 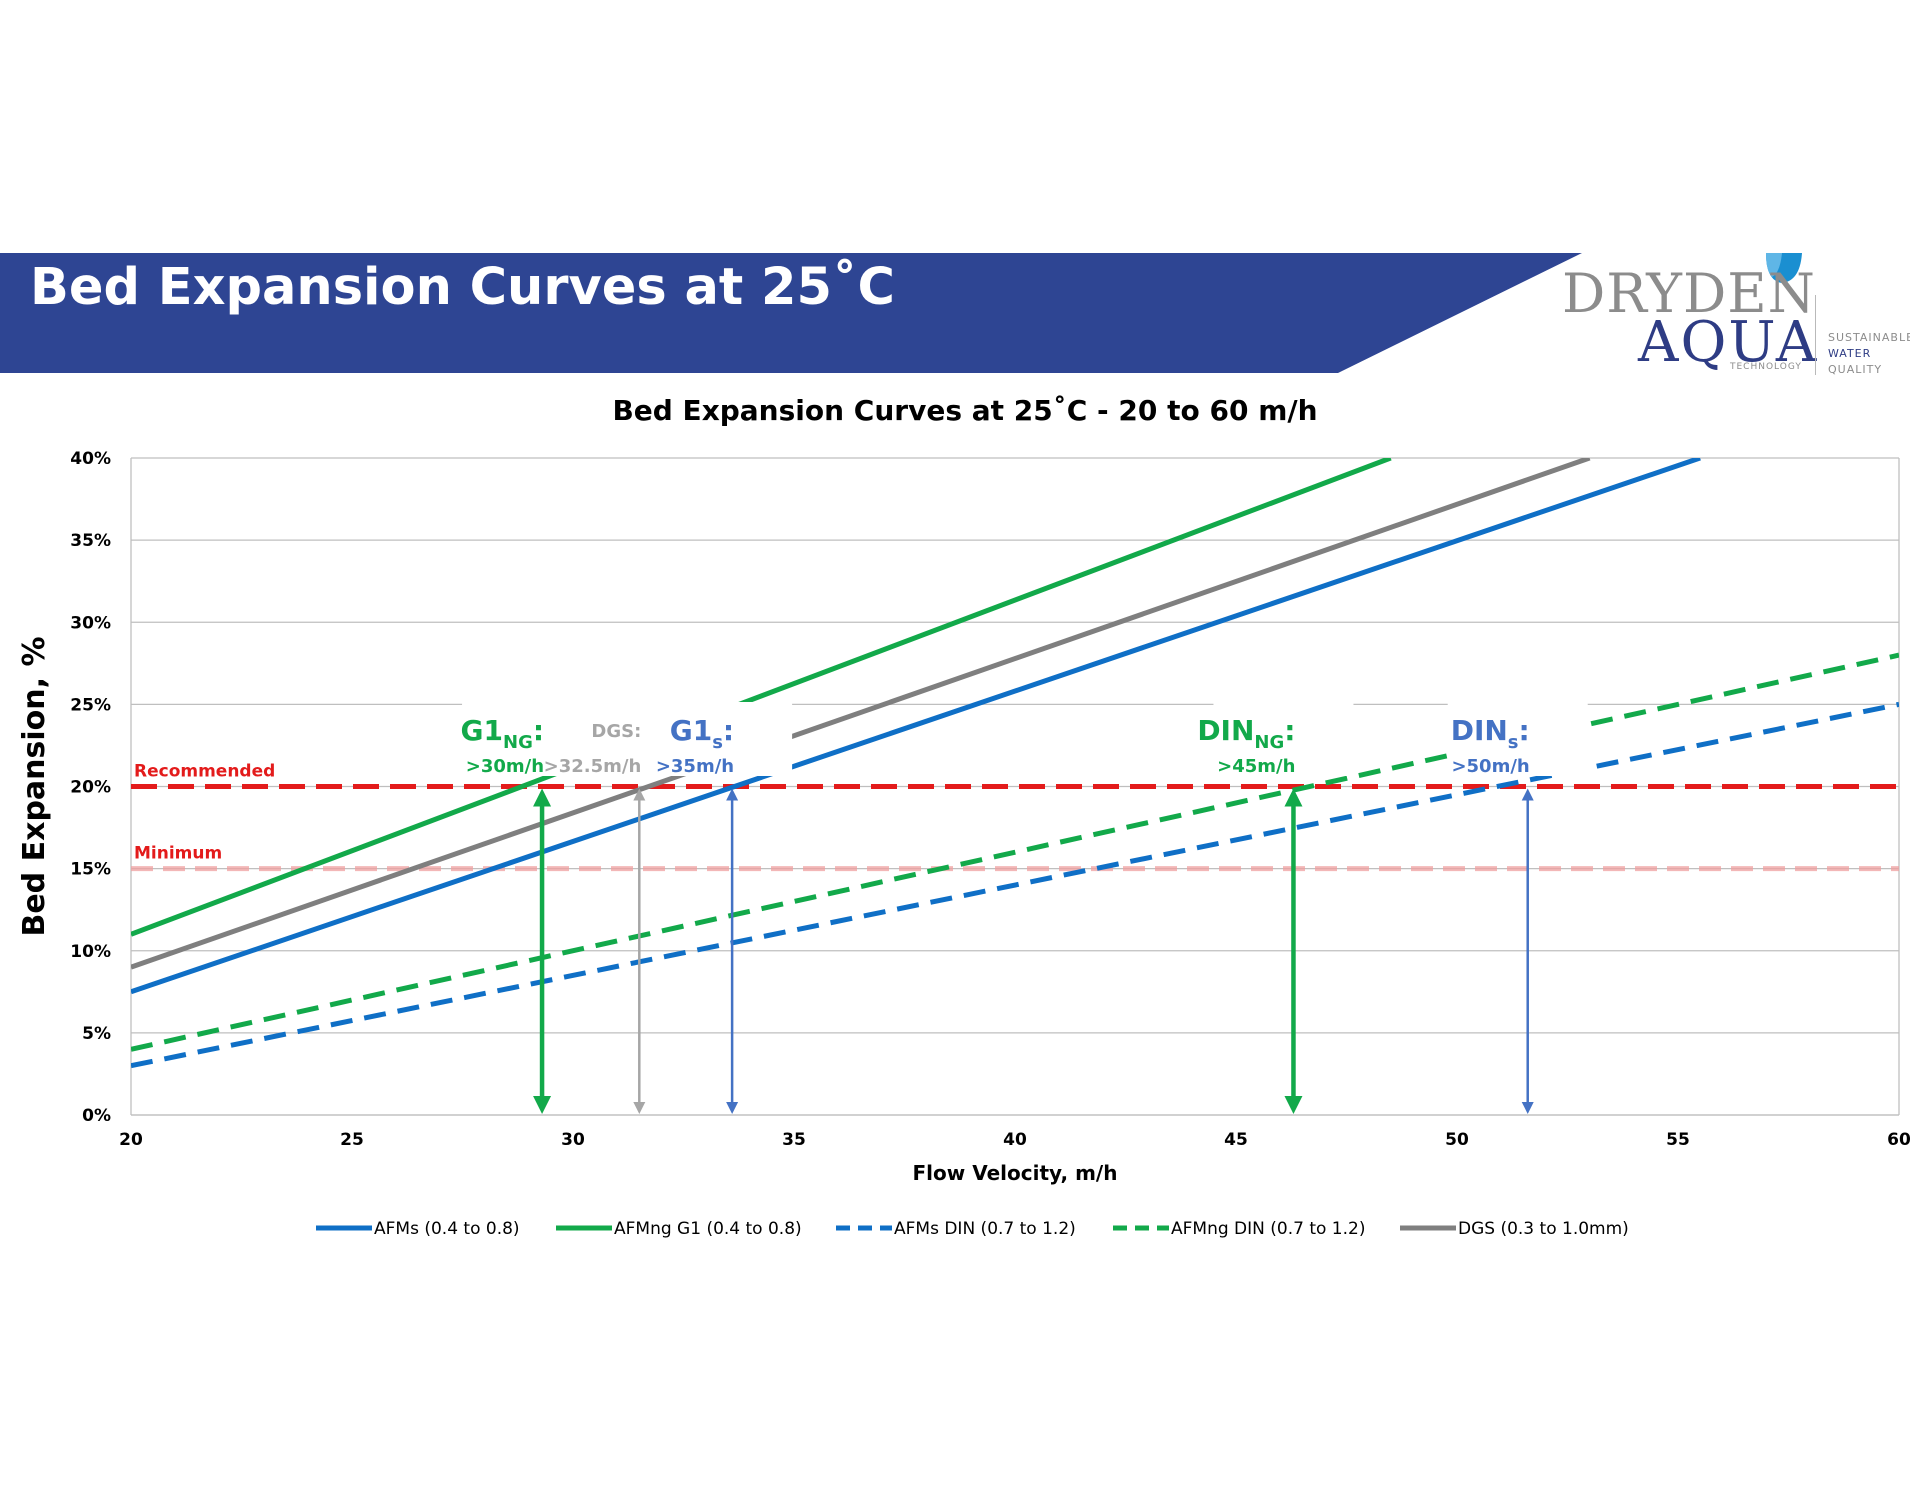 What do you see at coordinates (1015, 1140) in the screenshot?
I see `x-tick-label: 40` at bounding box center [1015, 1140].